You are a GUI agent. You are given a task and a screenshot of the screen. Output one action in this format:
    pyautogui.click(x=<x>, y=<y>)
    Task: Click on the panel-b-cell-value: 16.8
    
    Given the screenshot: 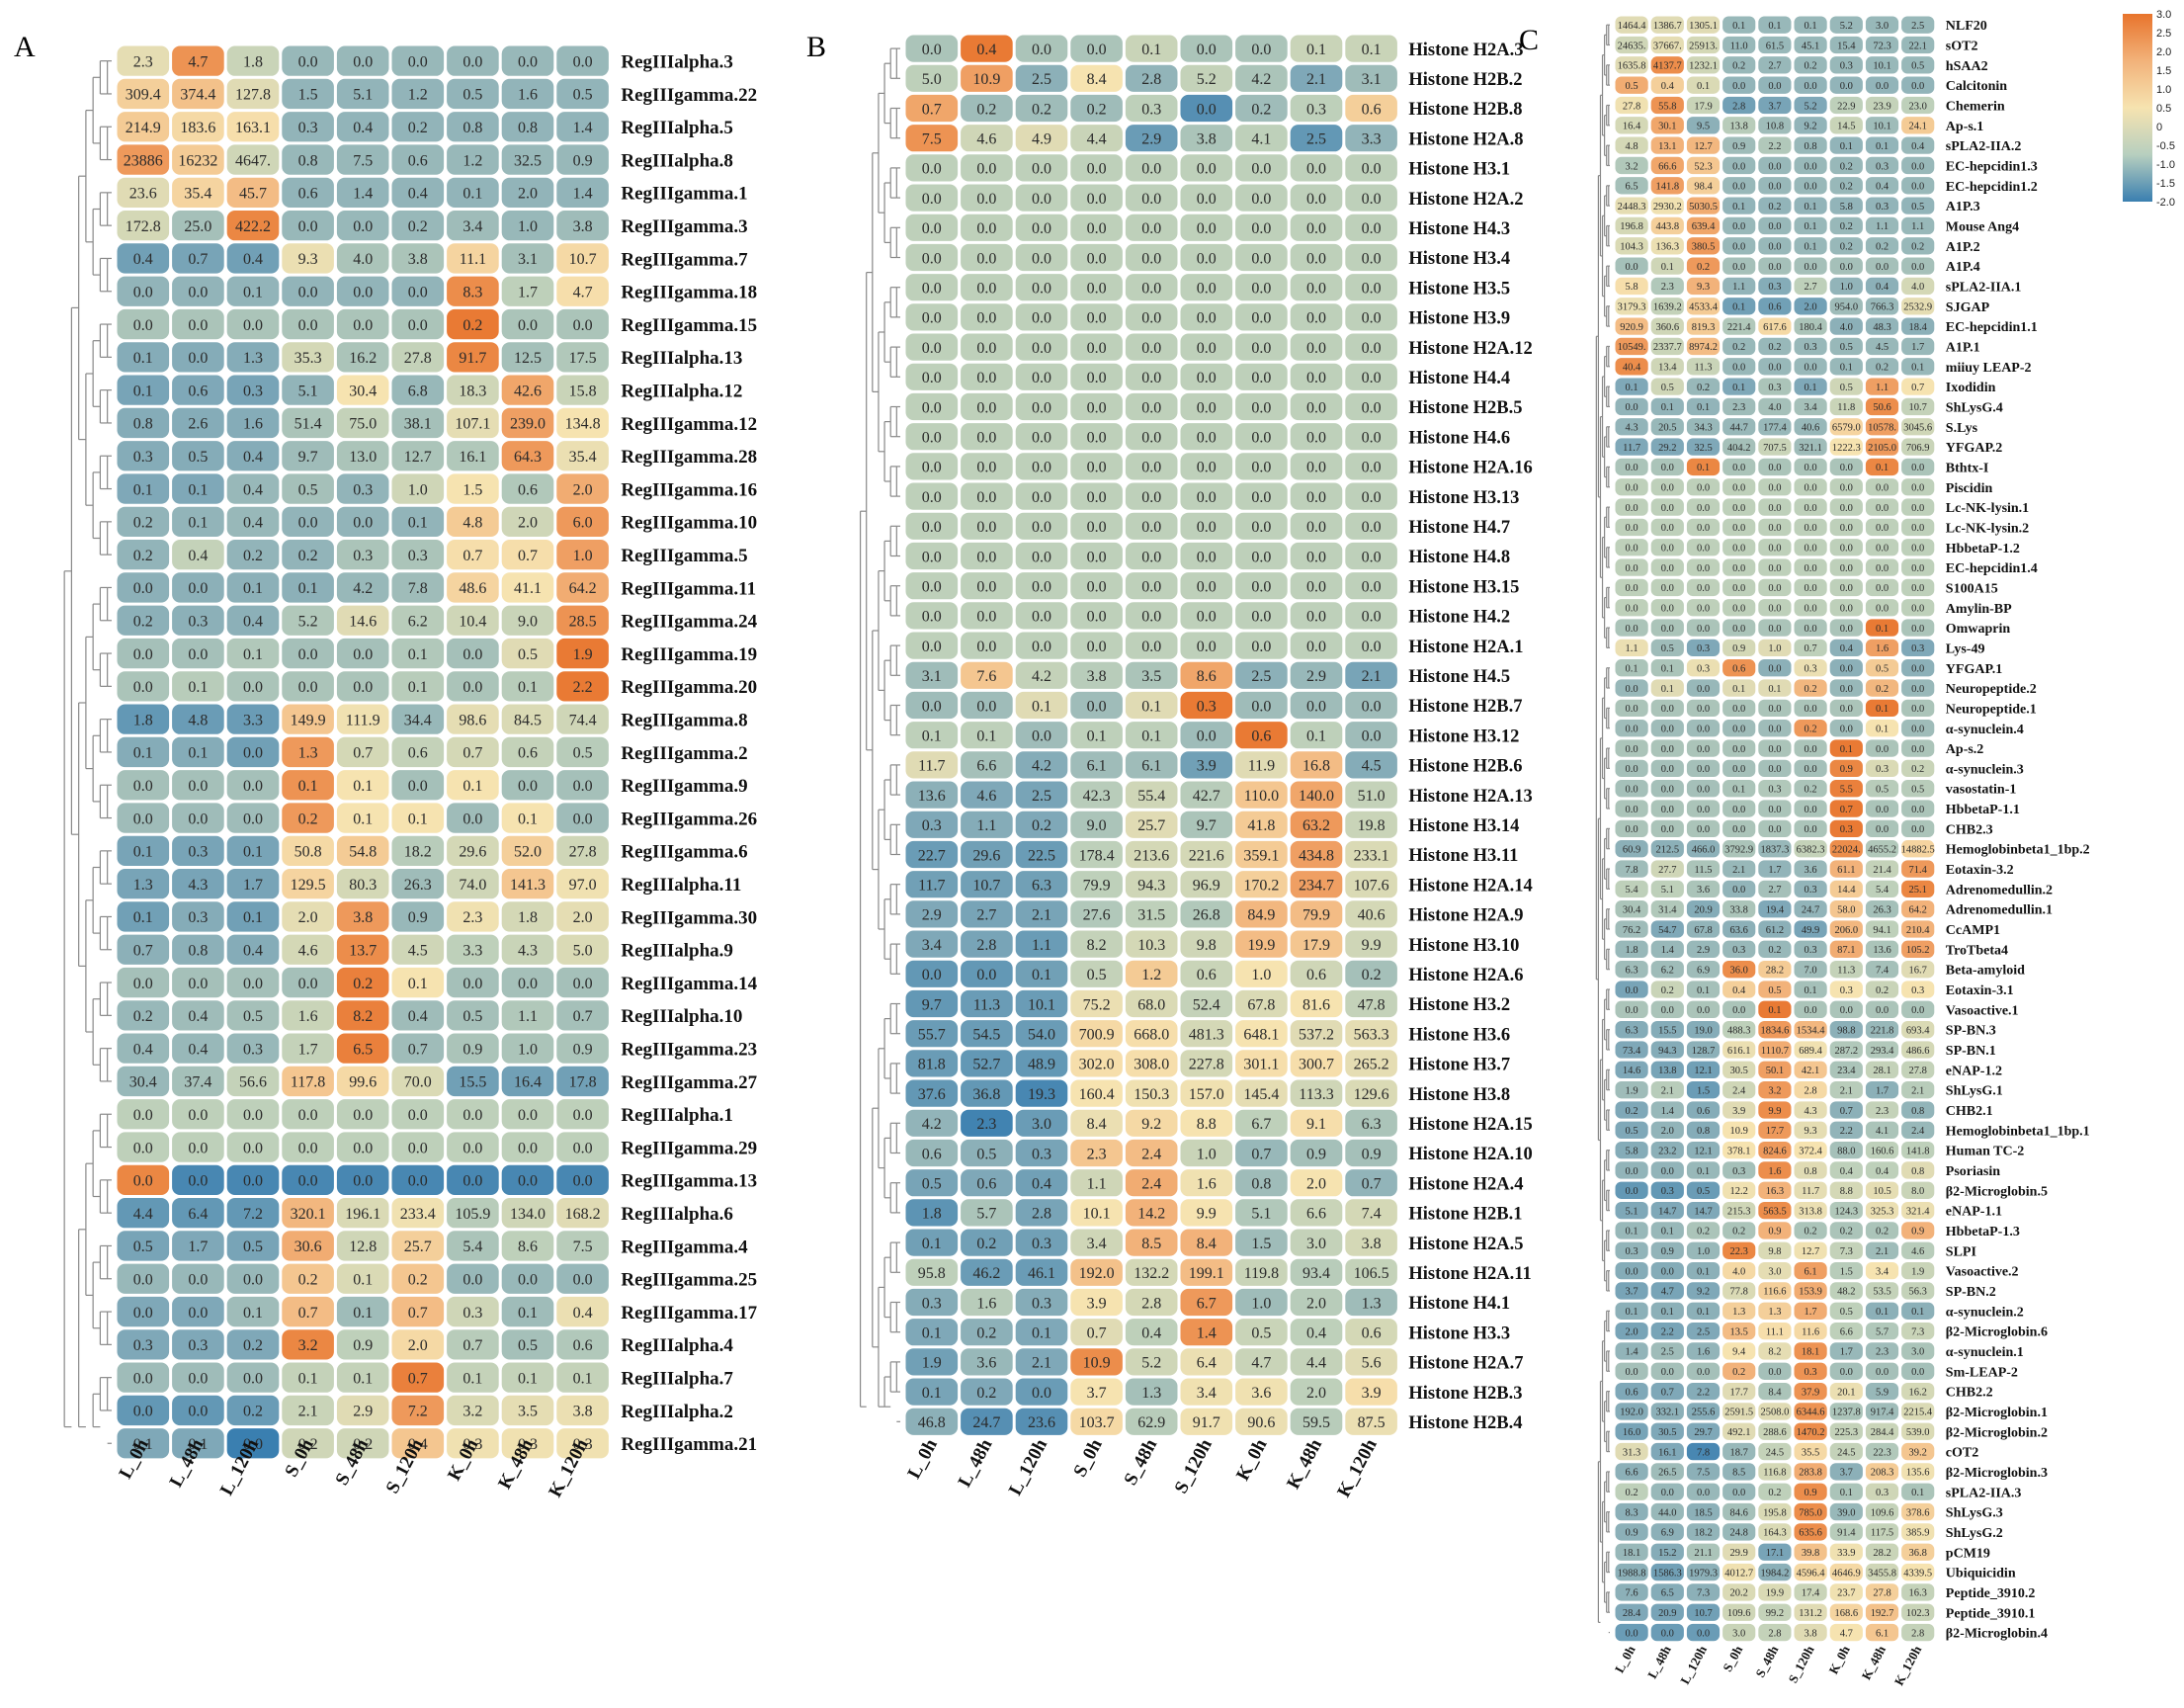 What is the action you would take?
    pyautogui.click(x=1316, y=767)
    